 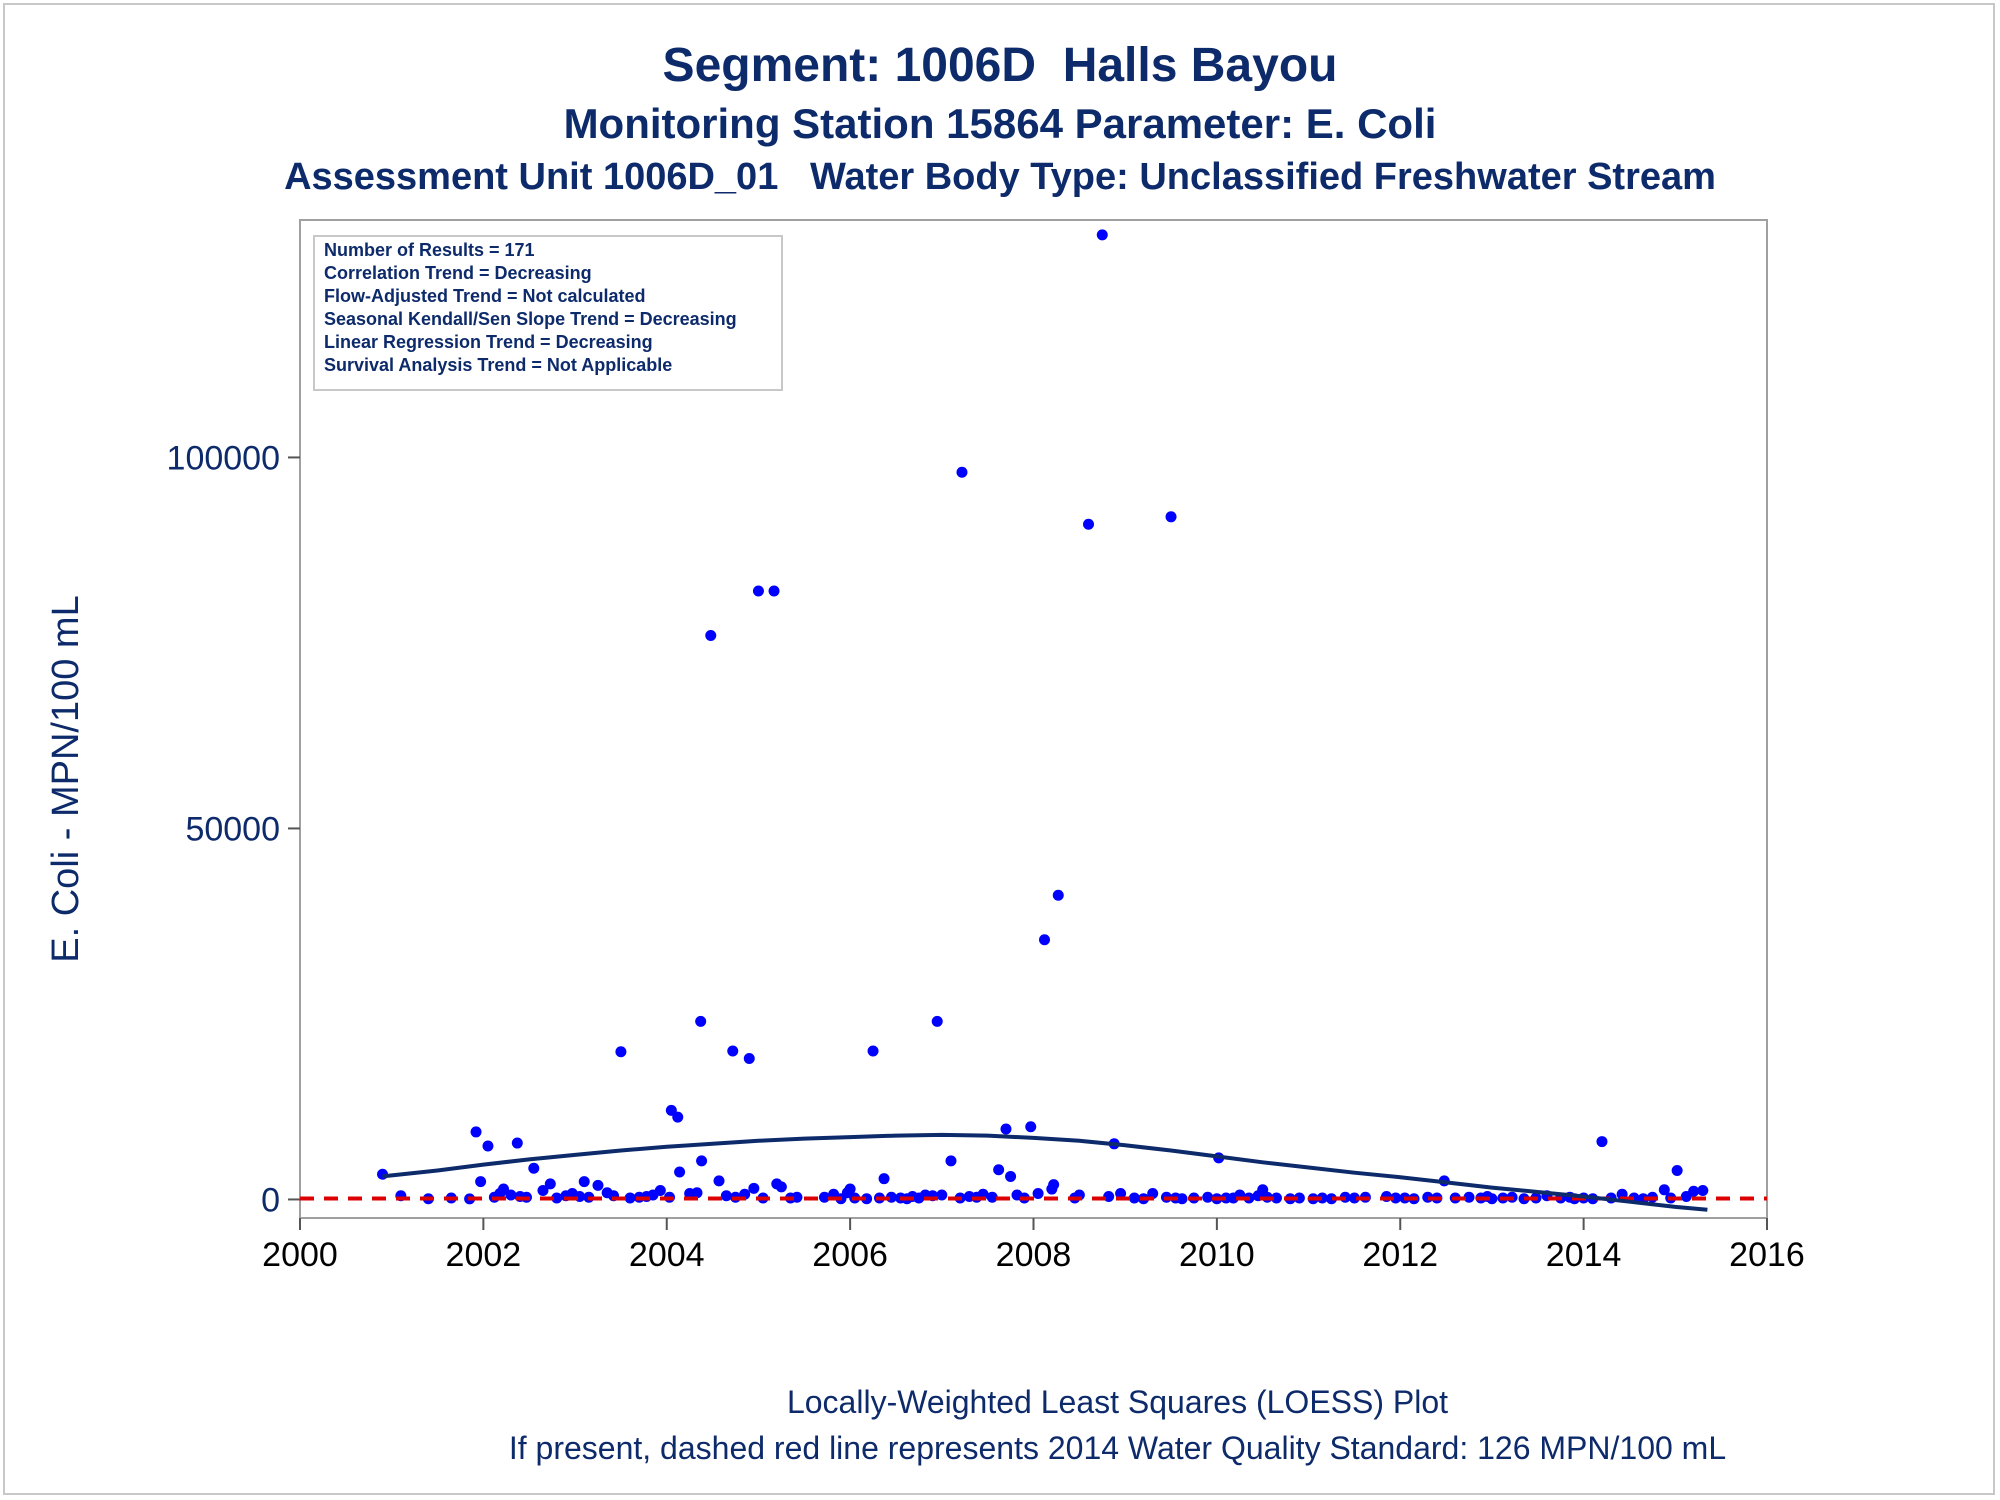 What do you see at coordinates (488, 342) in the screenshot?
I see `stats-line: Linear Regression Trend = Decreasing` at bounding box center [488, 342].